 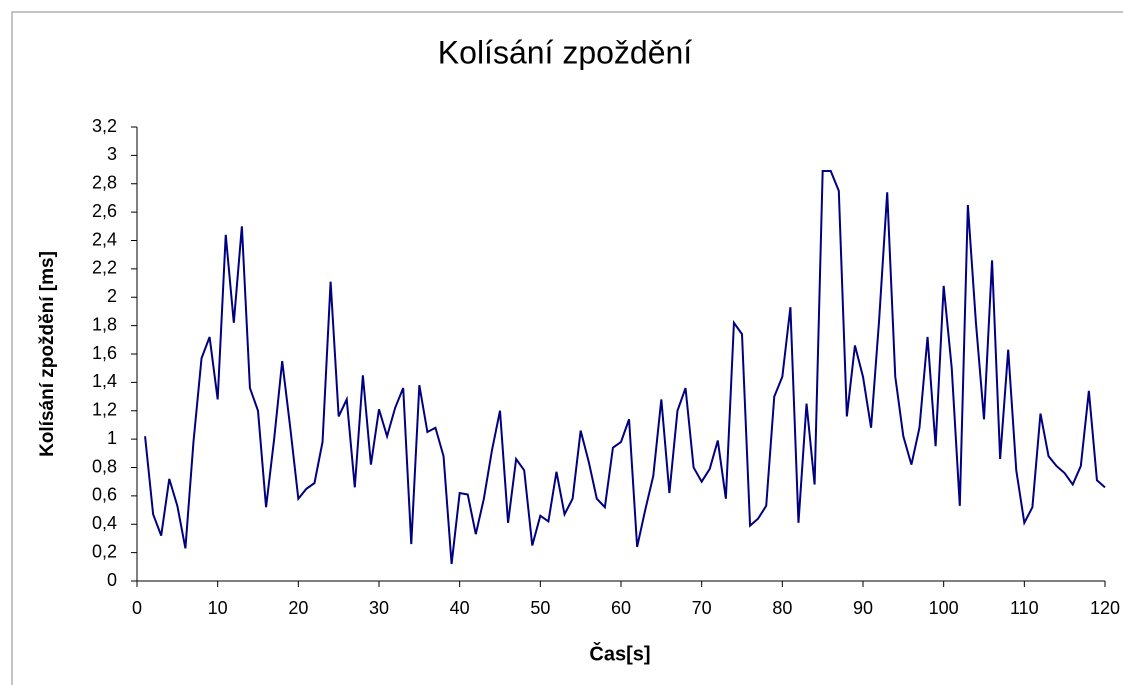 I want to click on y-tick-label: 1,8, so click(x=104, y=324).